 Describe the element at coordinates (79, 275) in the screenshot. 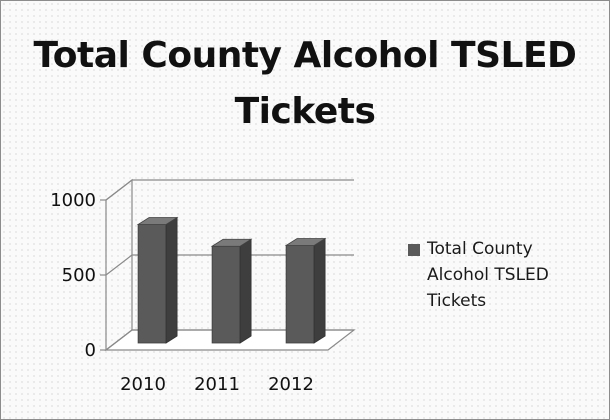

I see `y-tick-label: 500` at that location.